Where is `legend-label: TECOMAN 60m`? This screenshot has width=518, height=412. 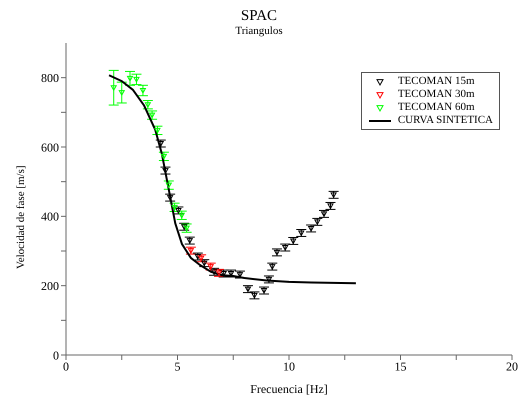
legend-label: TECOMAN 60m is located at coordinates (436, 107).